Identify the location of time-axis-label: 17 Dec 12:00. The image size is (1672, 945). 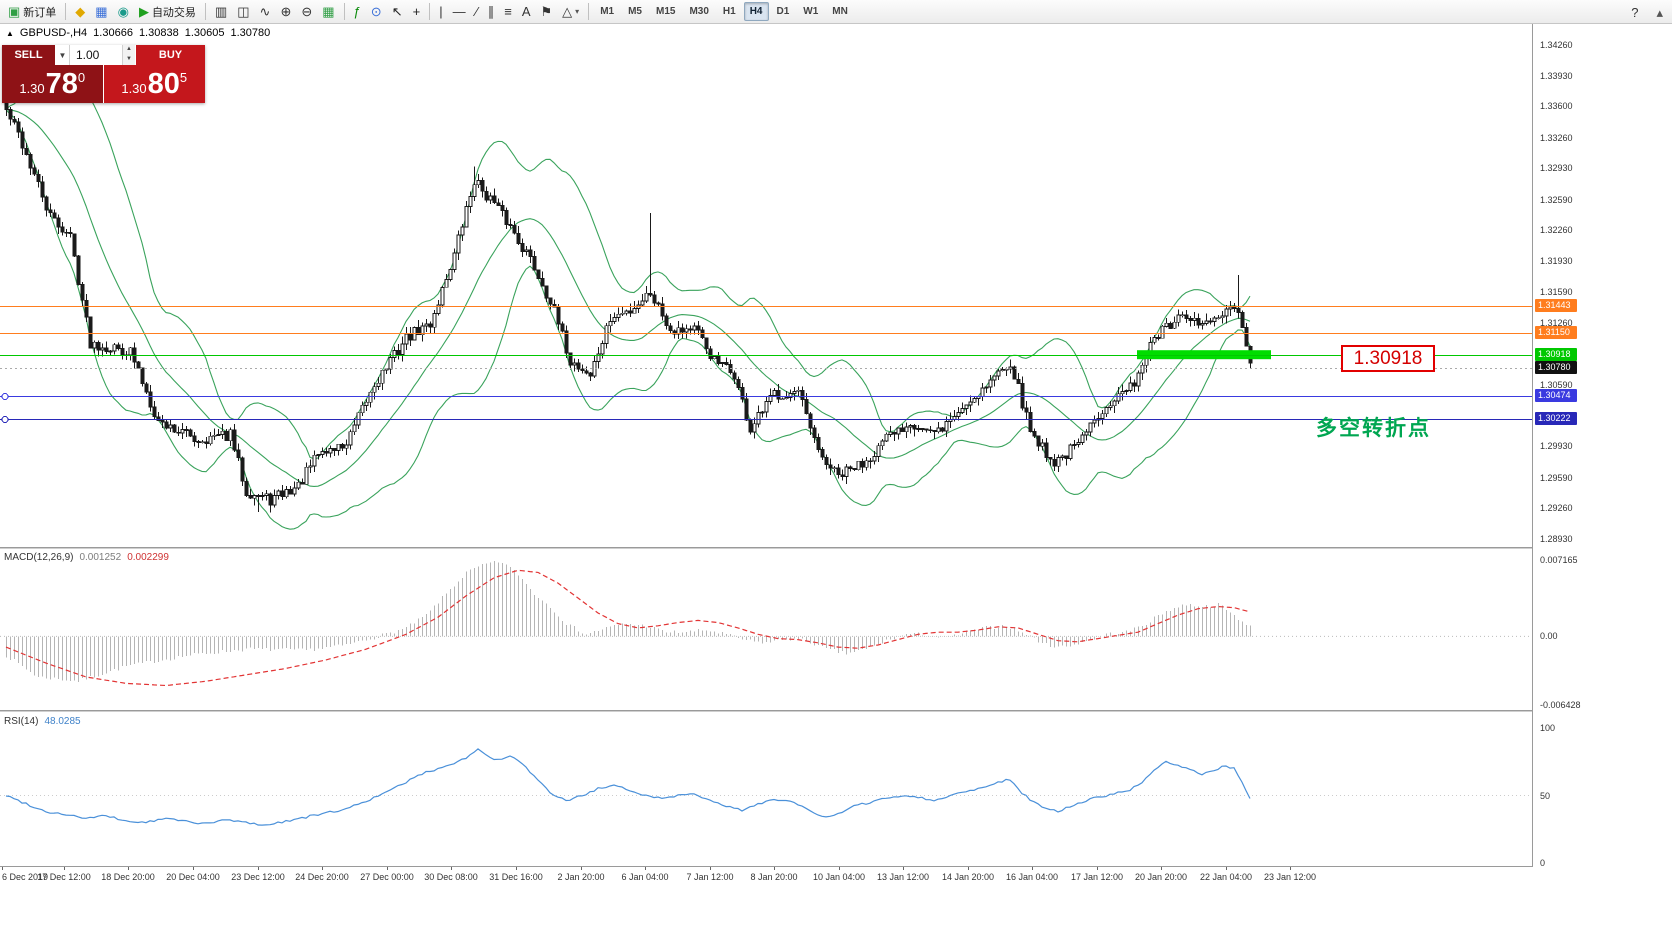
(64, 877).